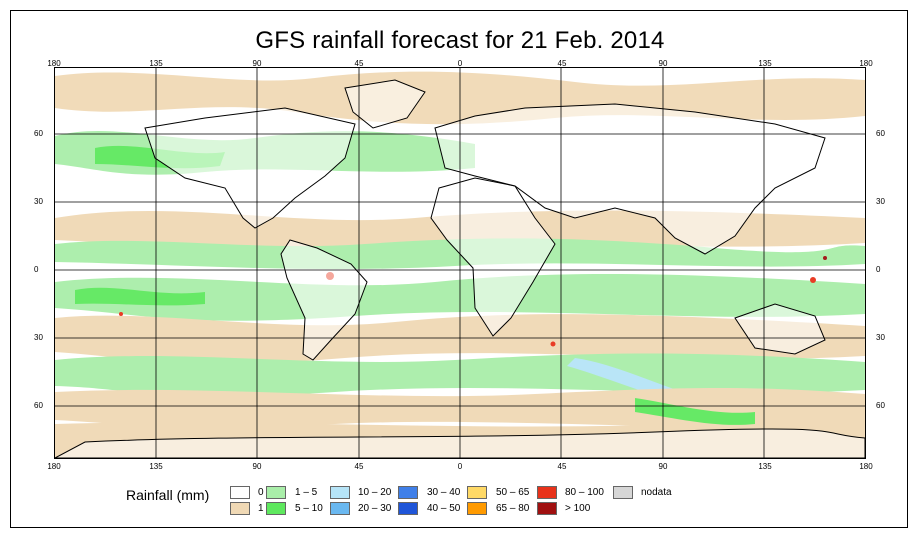 This screenshot has height=539, width=920. Describe the element at coordinates (261, 492) in the screenshot. I see `legend-label: 0` at that location.